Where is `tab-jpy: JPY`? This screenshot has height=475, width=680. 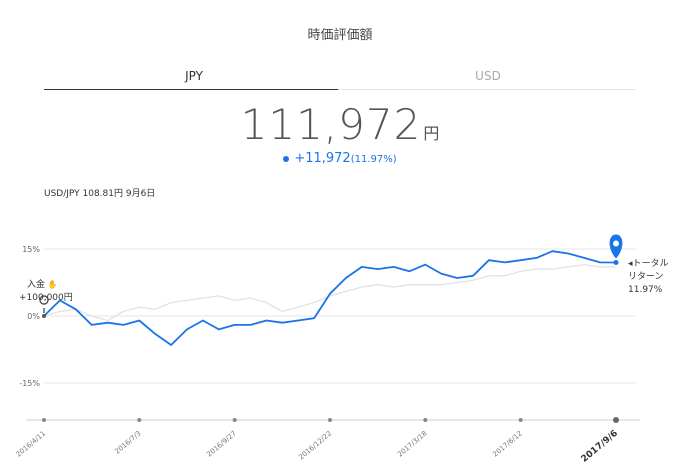 tab-jpy: JPY is located at coordinates (194, 76).